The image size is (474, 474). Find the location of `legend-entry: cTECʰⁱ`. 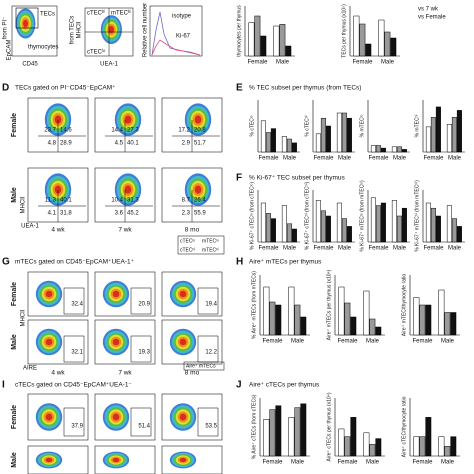

legend-entry: cTECʰⁱ is located at coordinates (187, 249).